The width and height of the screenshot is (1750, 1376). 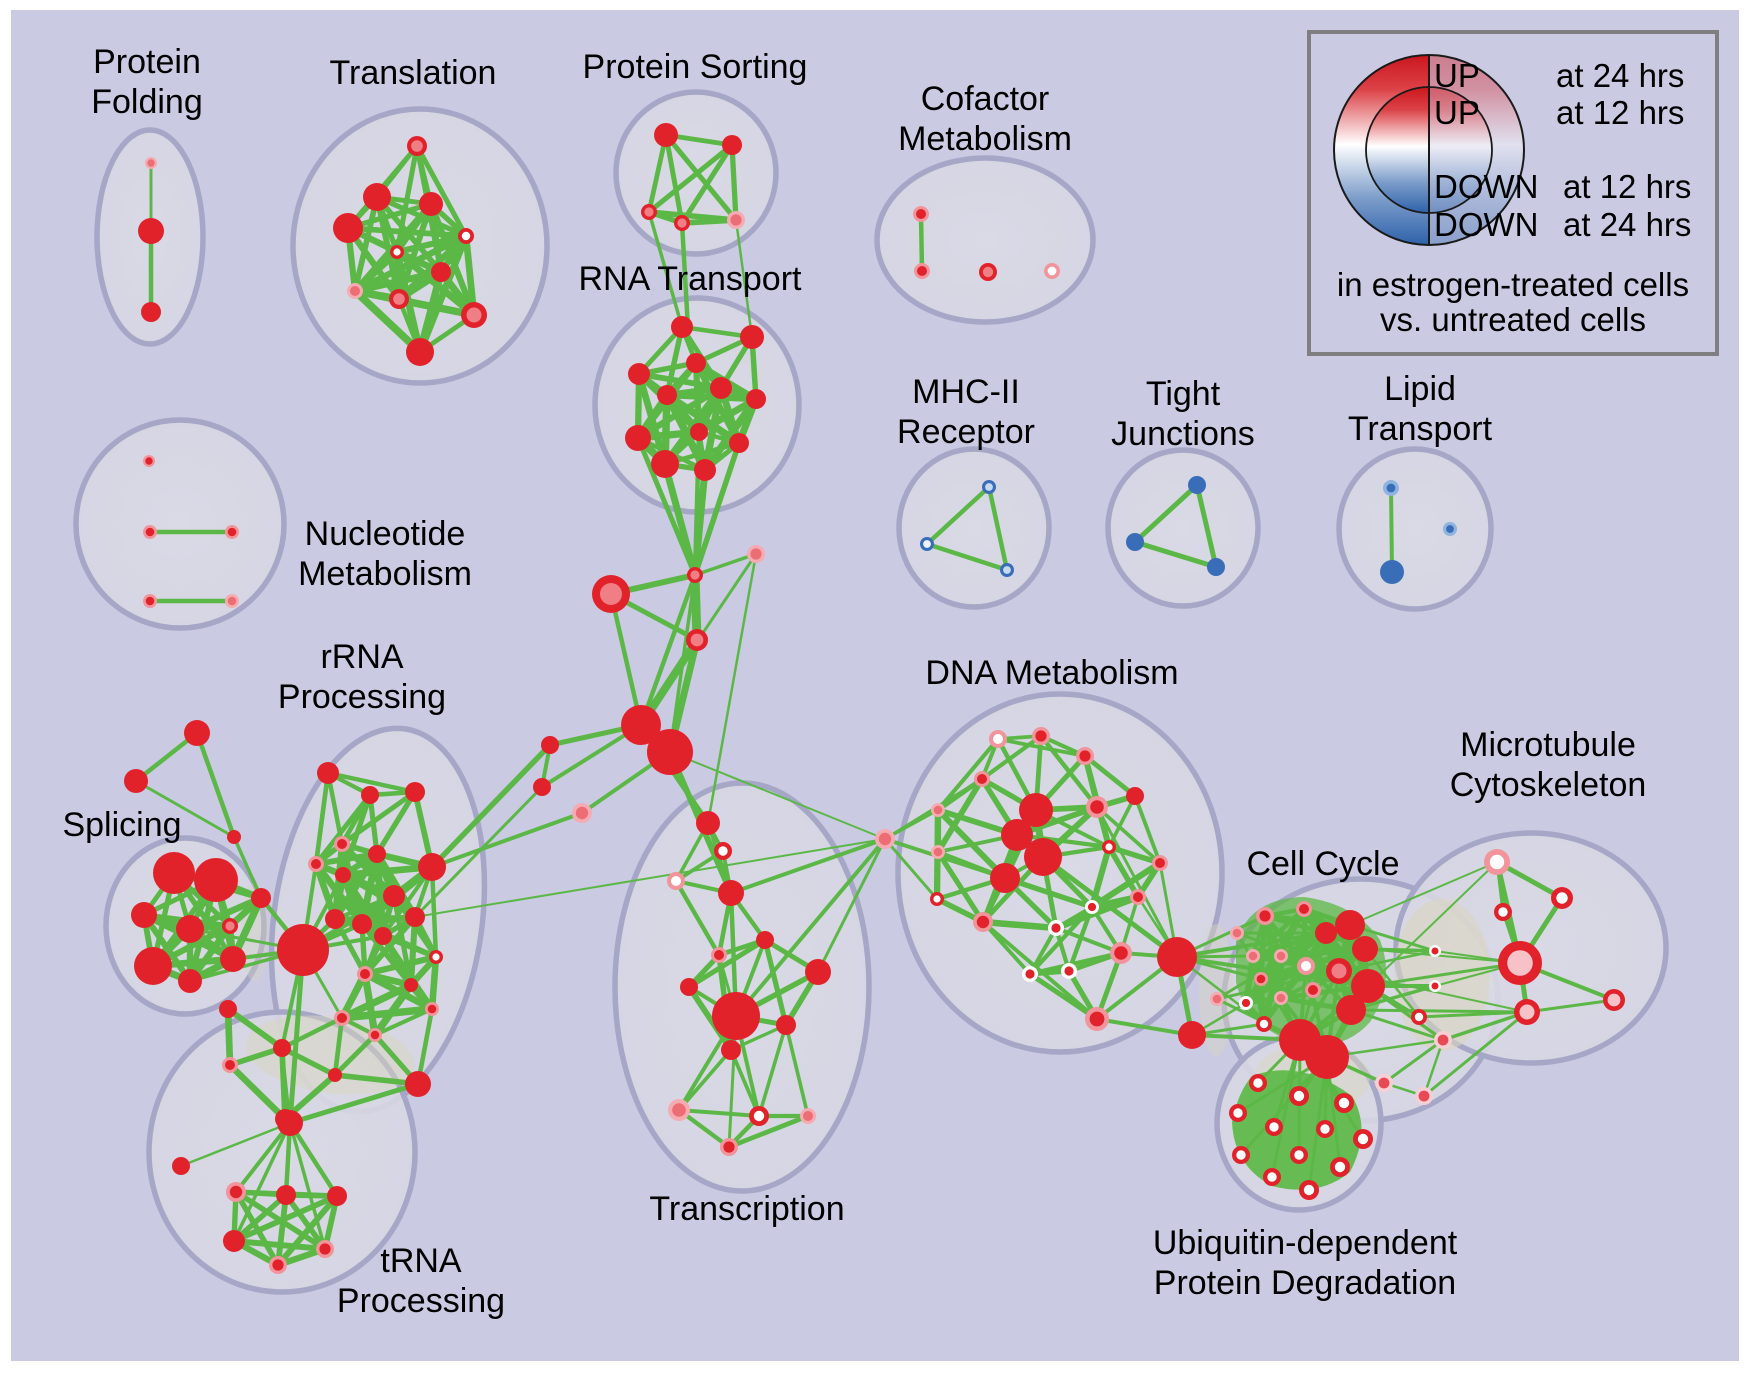 What do you see at coordinates (1051, 673) in the screenshot?
I see `svg-text: DNA Metabolism` at bounding box center [1051, 673].